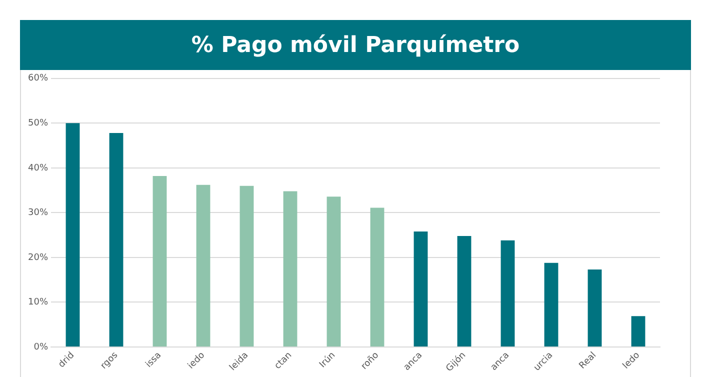  What do you see at coordinates (41, 347) in the screenshot?
I see `y-tick-label: 0%` at bounding box center [41, 347].